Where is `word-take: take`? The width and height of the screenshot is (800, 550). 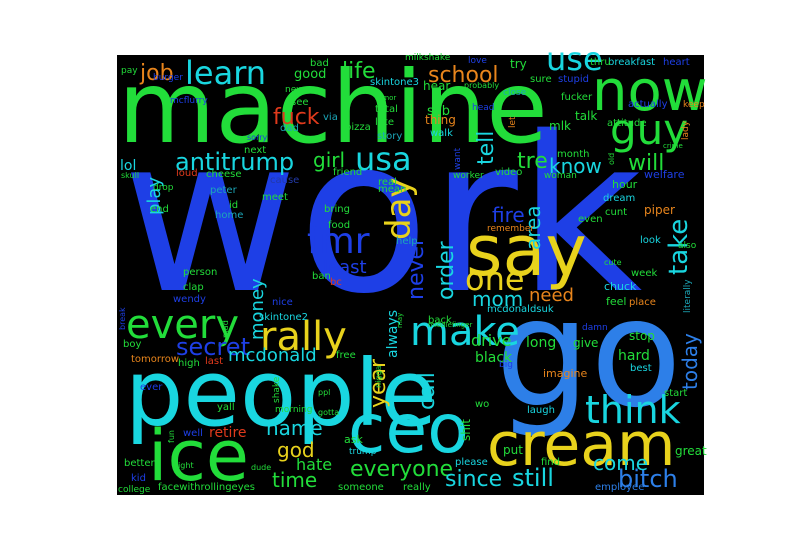 word-take: take is located at coordinates (679, 247).